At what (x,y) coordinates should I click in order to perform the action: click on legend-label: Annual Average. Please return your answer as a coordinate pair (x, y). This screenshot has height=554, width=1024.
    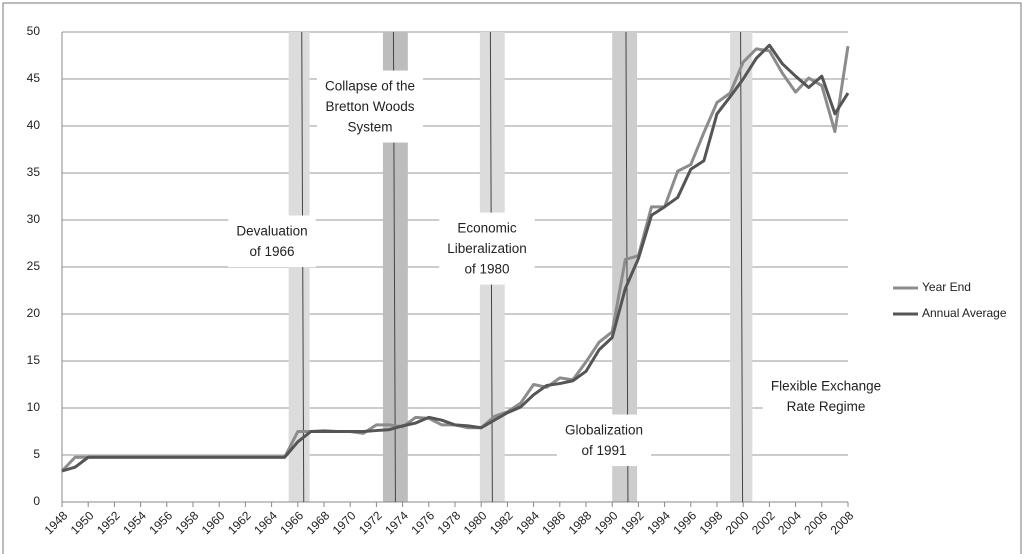
    Looking at the image, I should click on (964, 313).